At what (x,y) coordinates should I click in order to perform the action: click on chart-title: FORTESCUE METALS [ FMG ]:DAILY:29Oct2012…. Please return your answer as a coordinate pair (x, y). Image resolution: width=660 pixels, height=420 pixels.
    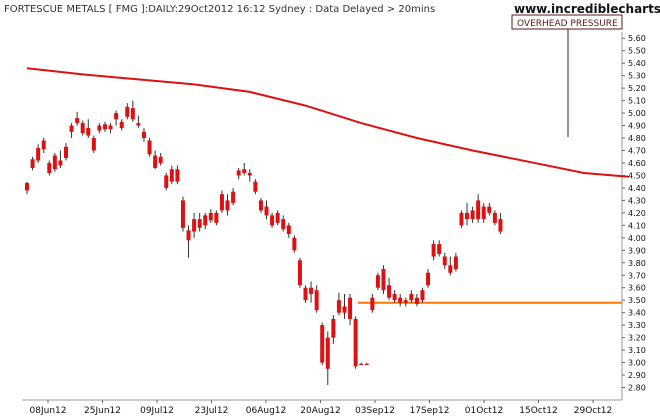
    Looking at the image, I should click on (219, 9).